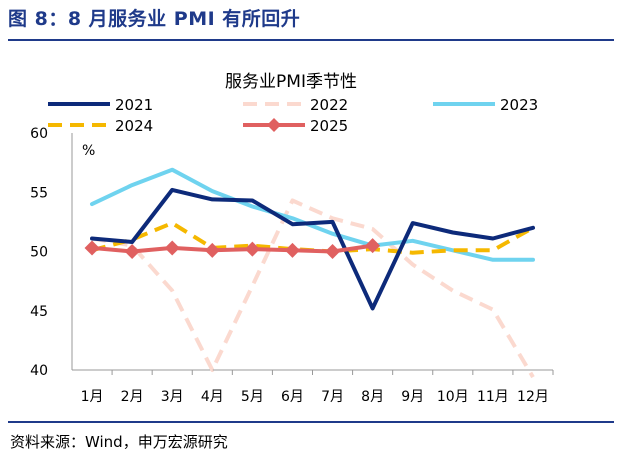 The image size is (622, 464). Describe the element at coordinates (317, 387) in the screenshot. I see `x-tick-labels: 1月 2月 3月 4月 5月 6月 7月 8月 9月 10月 11月 12月` at that location.